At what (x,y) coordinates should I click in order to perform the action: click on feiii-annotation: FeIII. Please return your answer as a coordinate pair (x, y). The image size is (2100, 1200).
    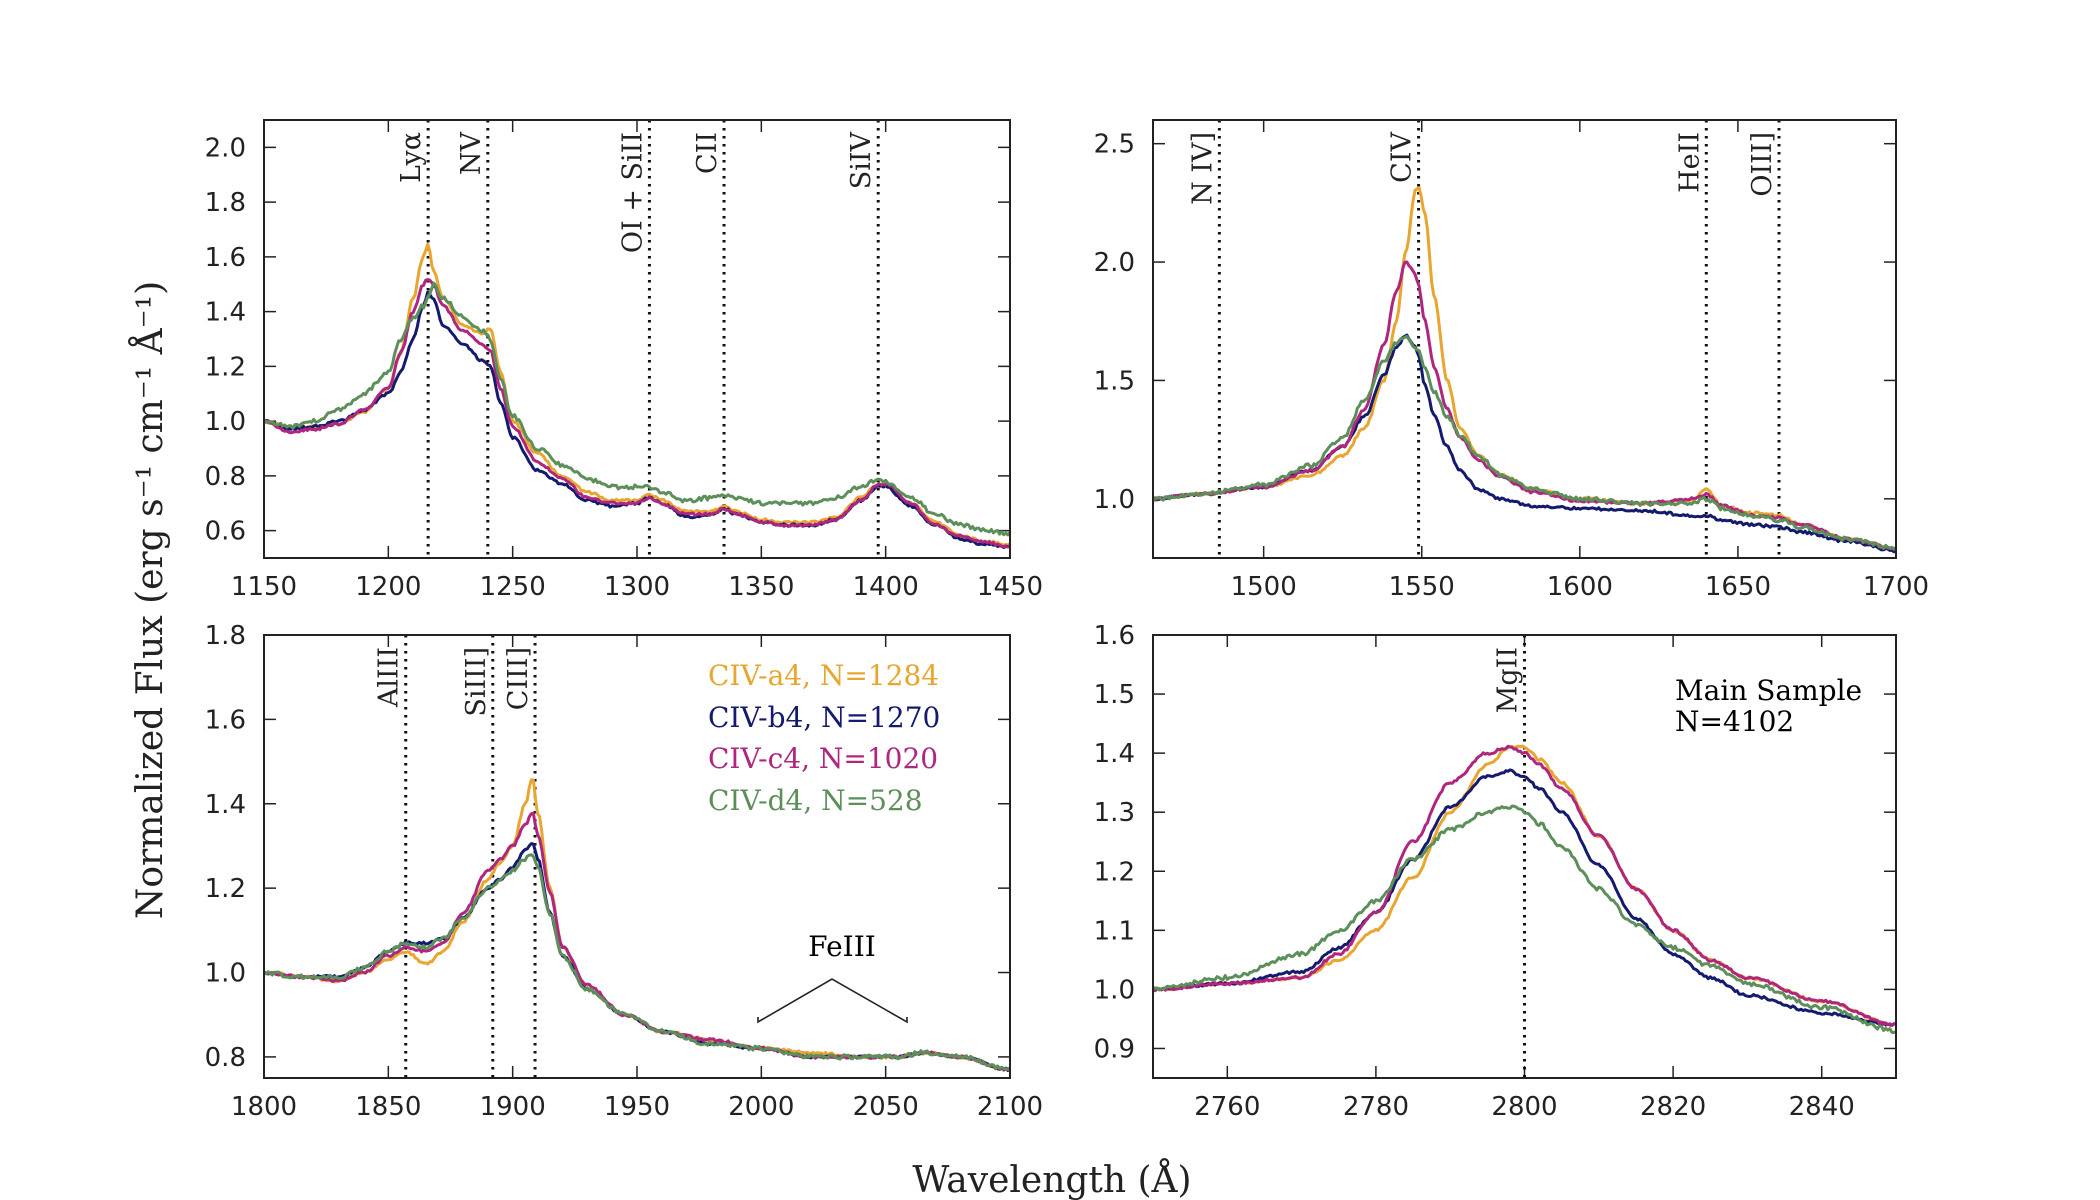
    Looking at the image, I should click on (832, 977).